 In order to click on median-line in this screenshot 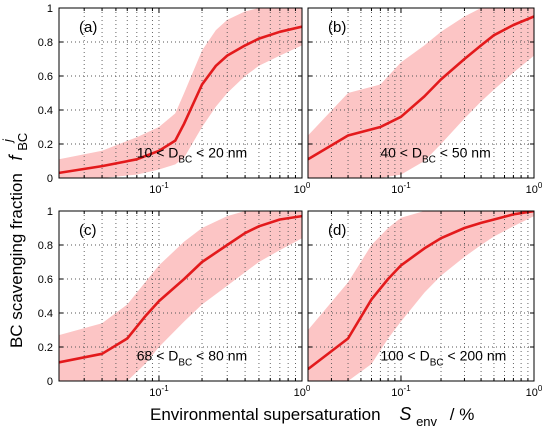, I will do `click(421, 88)`.